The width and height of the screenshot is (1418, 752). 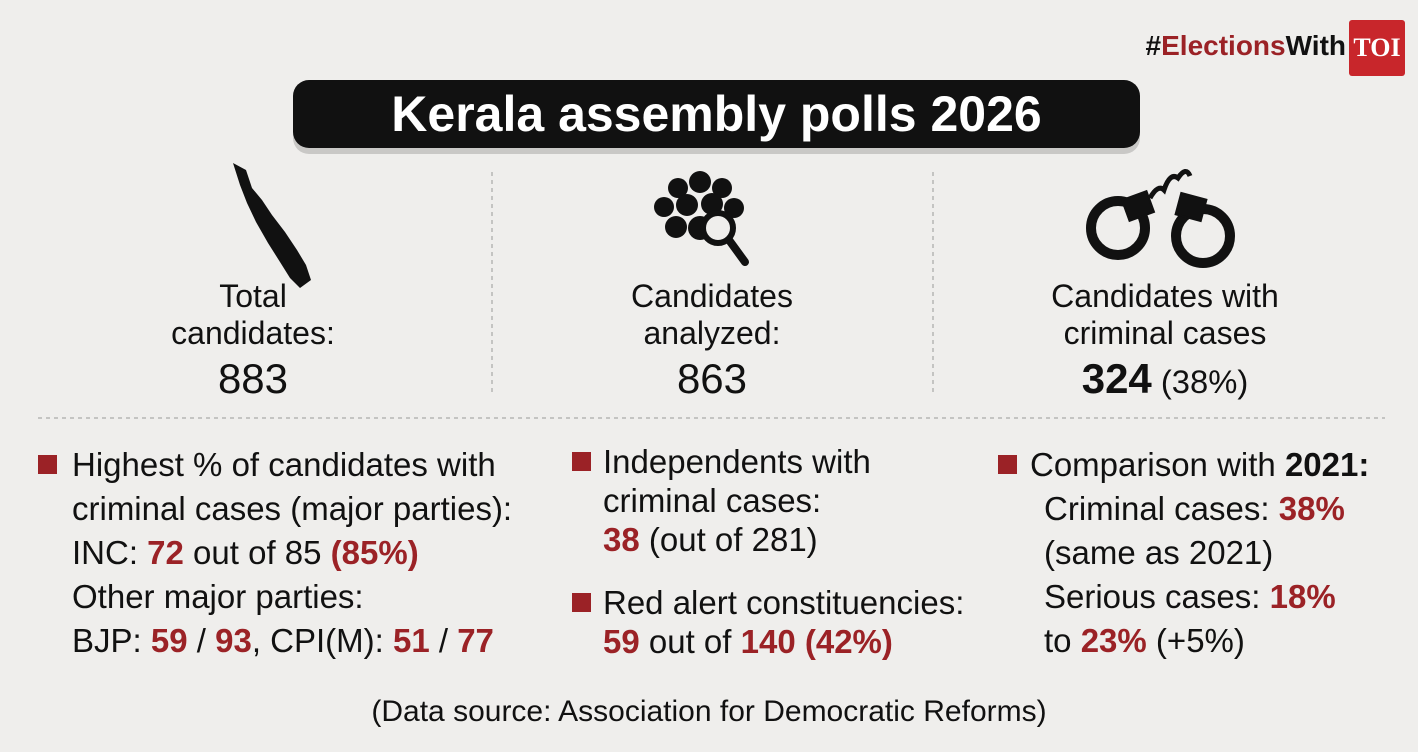 I want to click on text-segment: 18%, so click(x=1302, y=596).